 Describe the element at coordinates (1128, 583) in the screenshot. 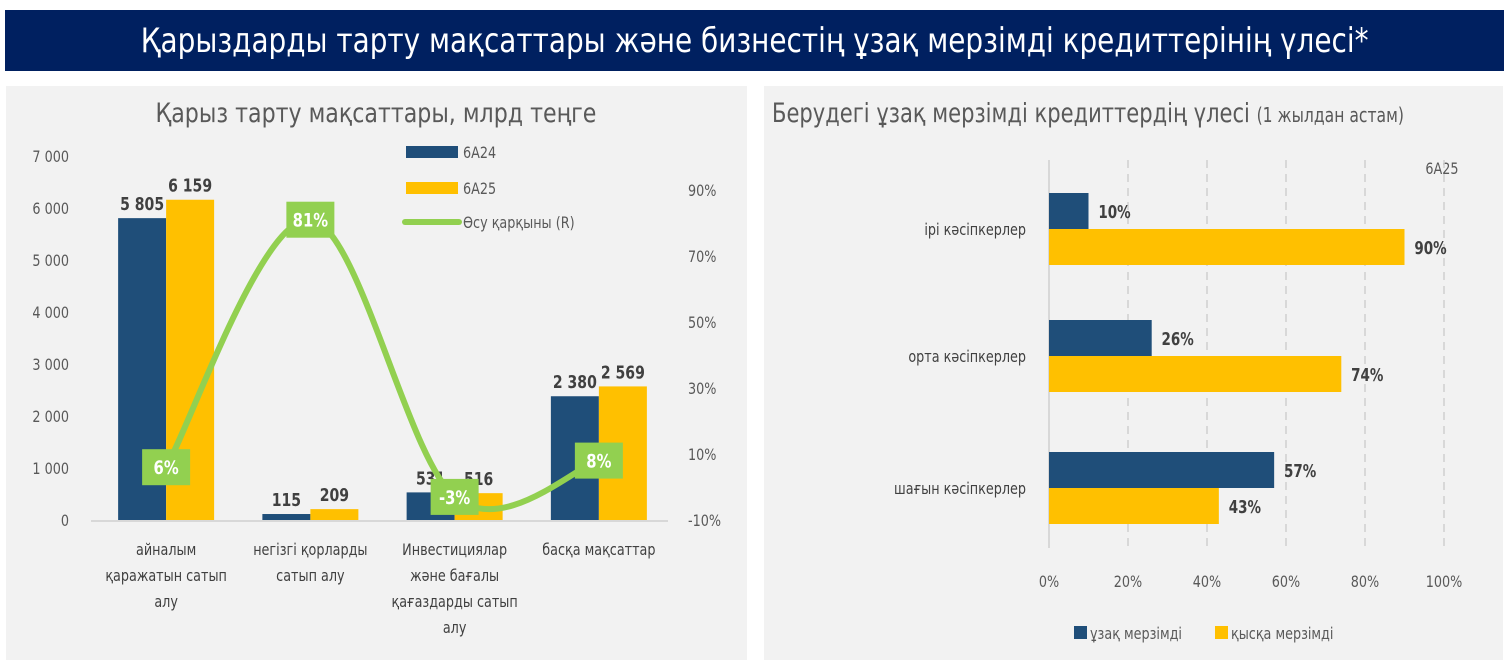

I see `x-axis-tick-label: 20%` at that location.